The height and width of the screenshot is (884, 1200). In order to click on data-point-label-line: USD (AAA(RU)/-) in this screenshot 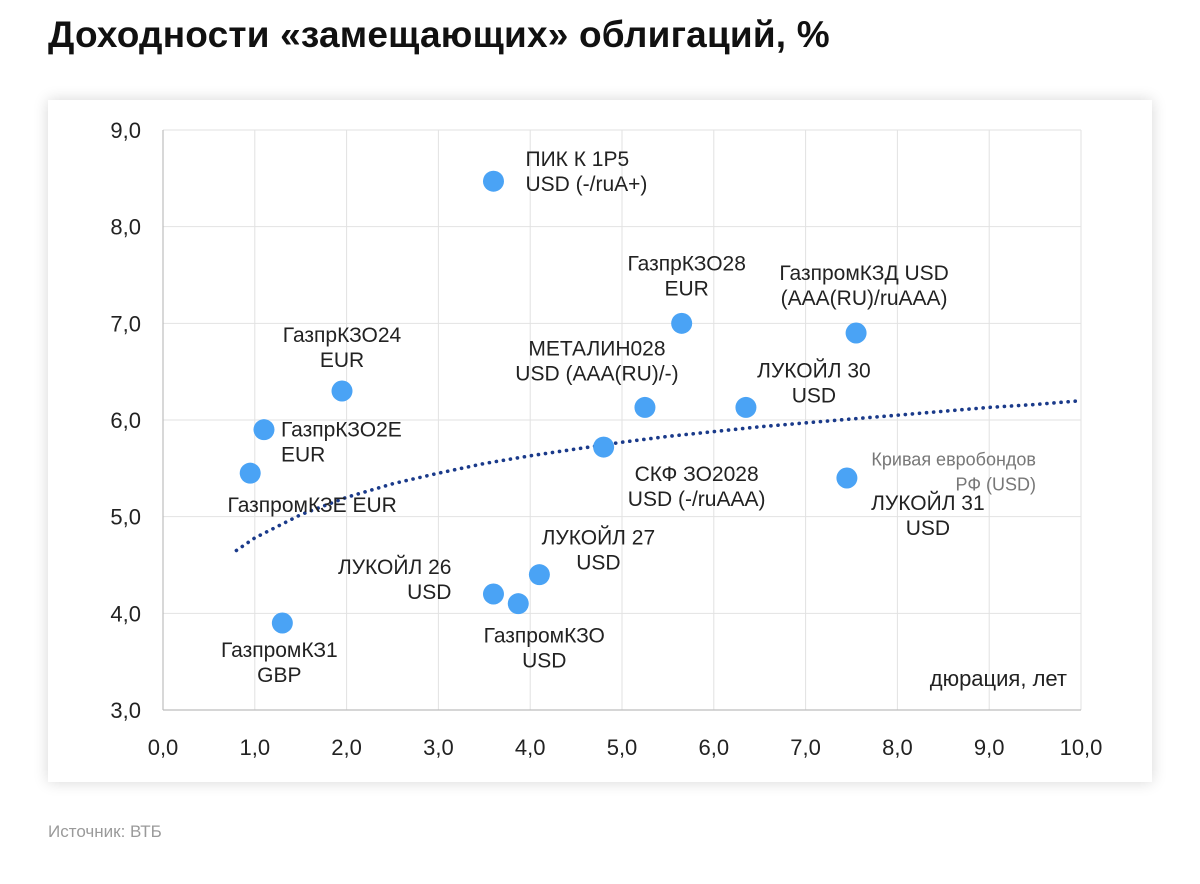, I will do `click(596, 373)`.